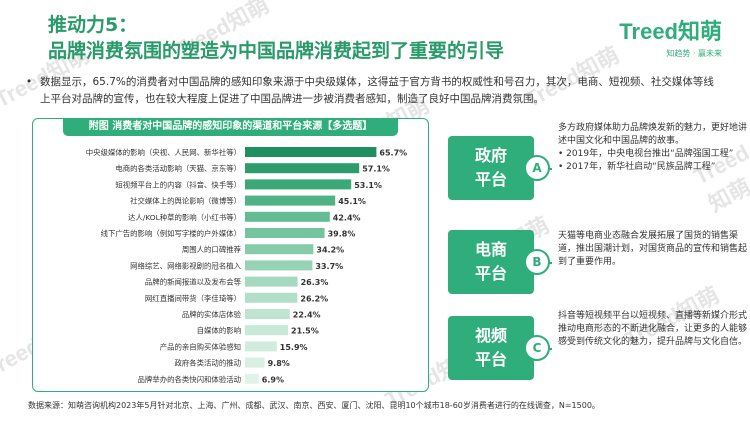 Image resolution: width=750 pixels, height=422 pixels. I want to click on category-label: 自媒体的影响, so click(219, 330).